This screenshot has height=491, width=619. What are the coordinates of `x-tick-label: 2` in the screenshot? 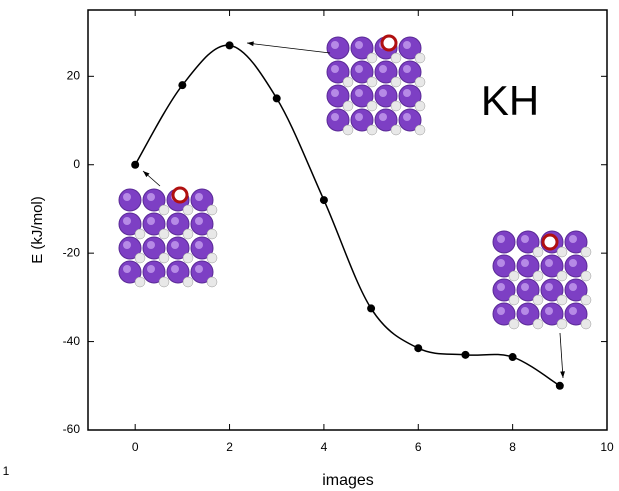 It's located at (229, 447).